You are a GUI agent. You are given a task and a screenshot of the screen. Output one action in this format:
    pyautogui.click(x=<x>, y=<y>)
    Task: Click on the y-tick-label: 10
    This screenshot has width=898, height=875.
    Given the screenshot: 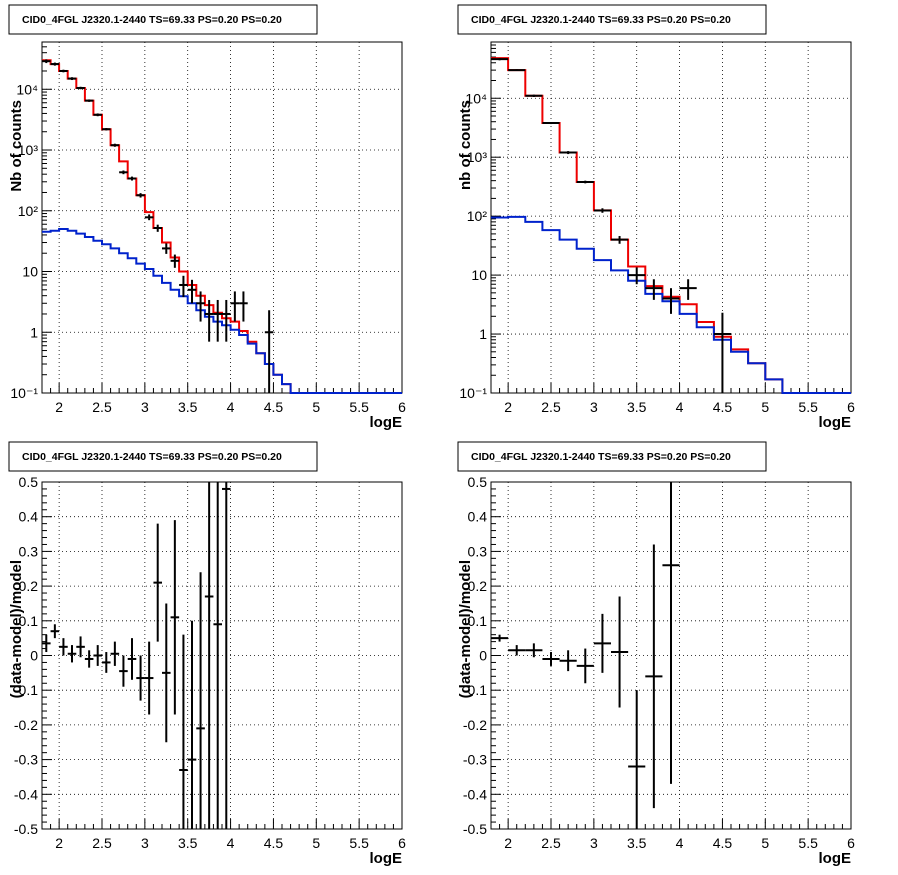 What is the action you would take?
    pyautogui.click(x=30, y=272)
    